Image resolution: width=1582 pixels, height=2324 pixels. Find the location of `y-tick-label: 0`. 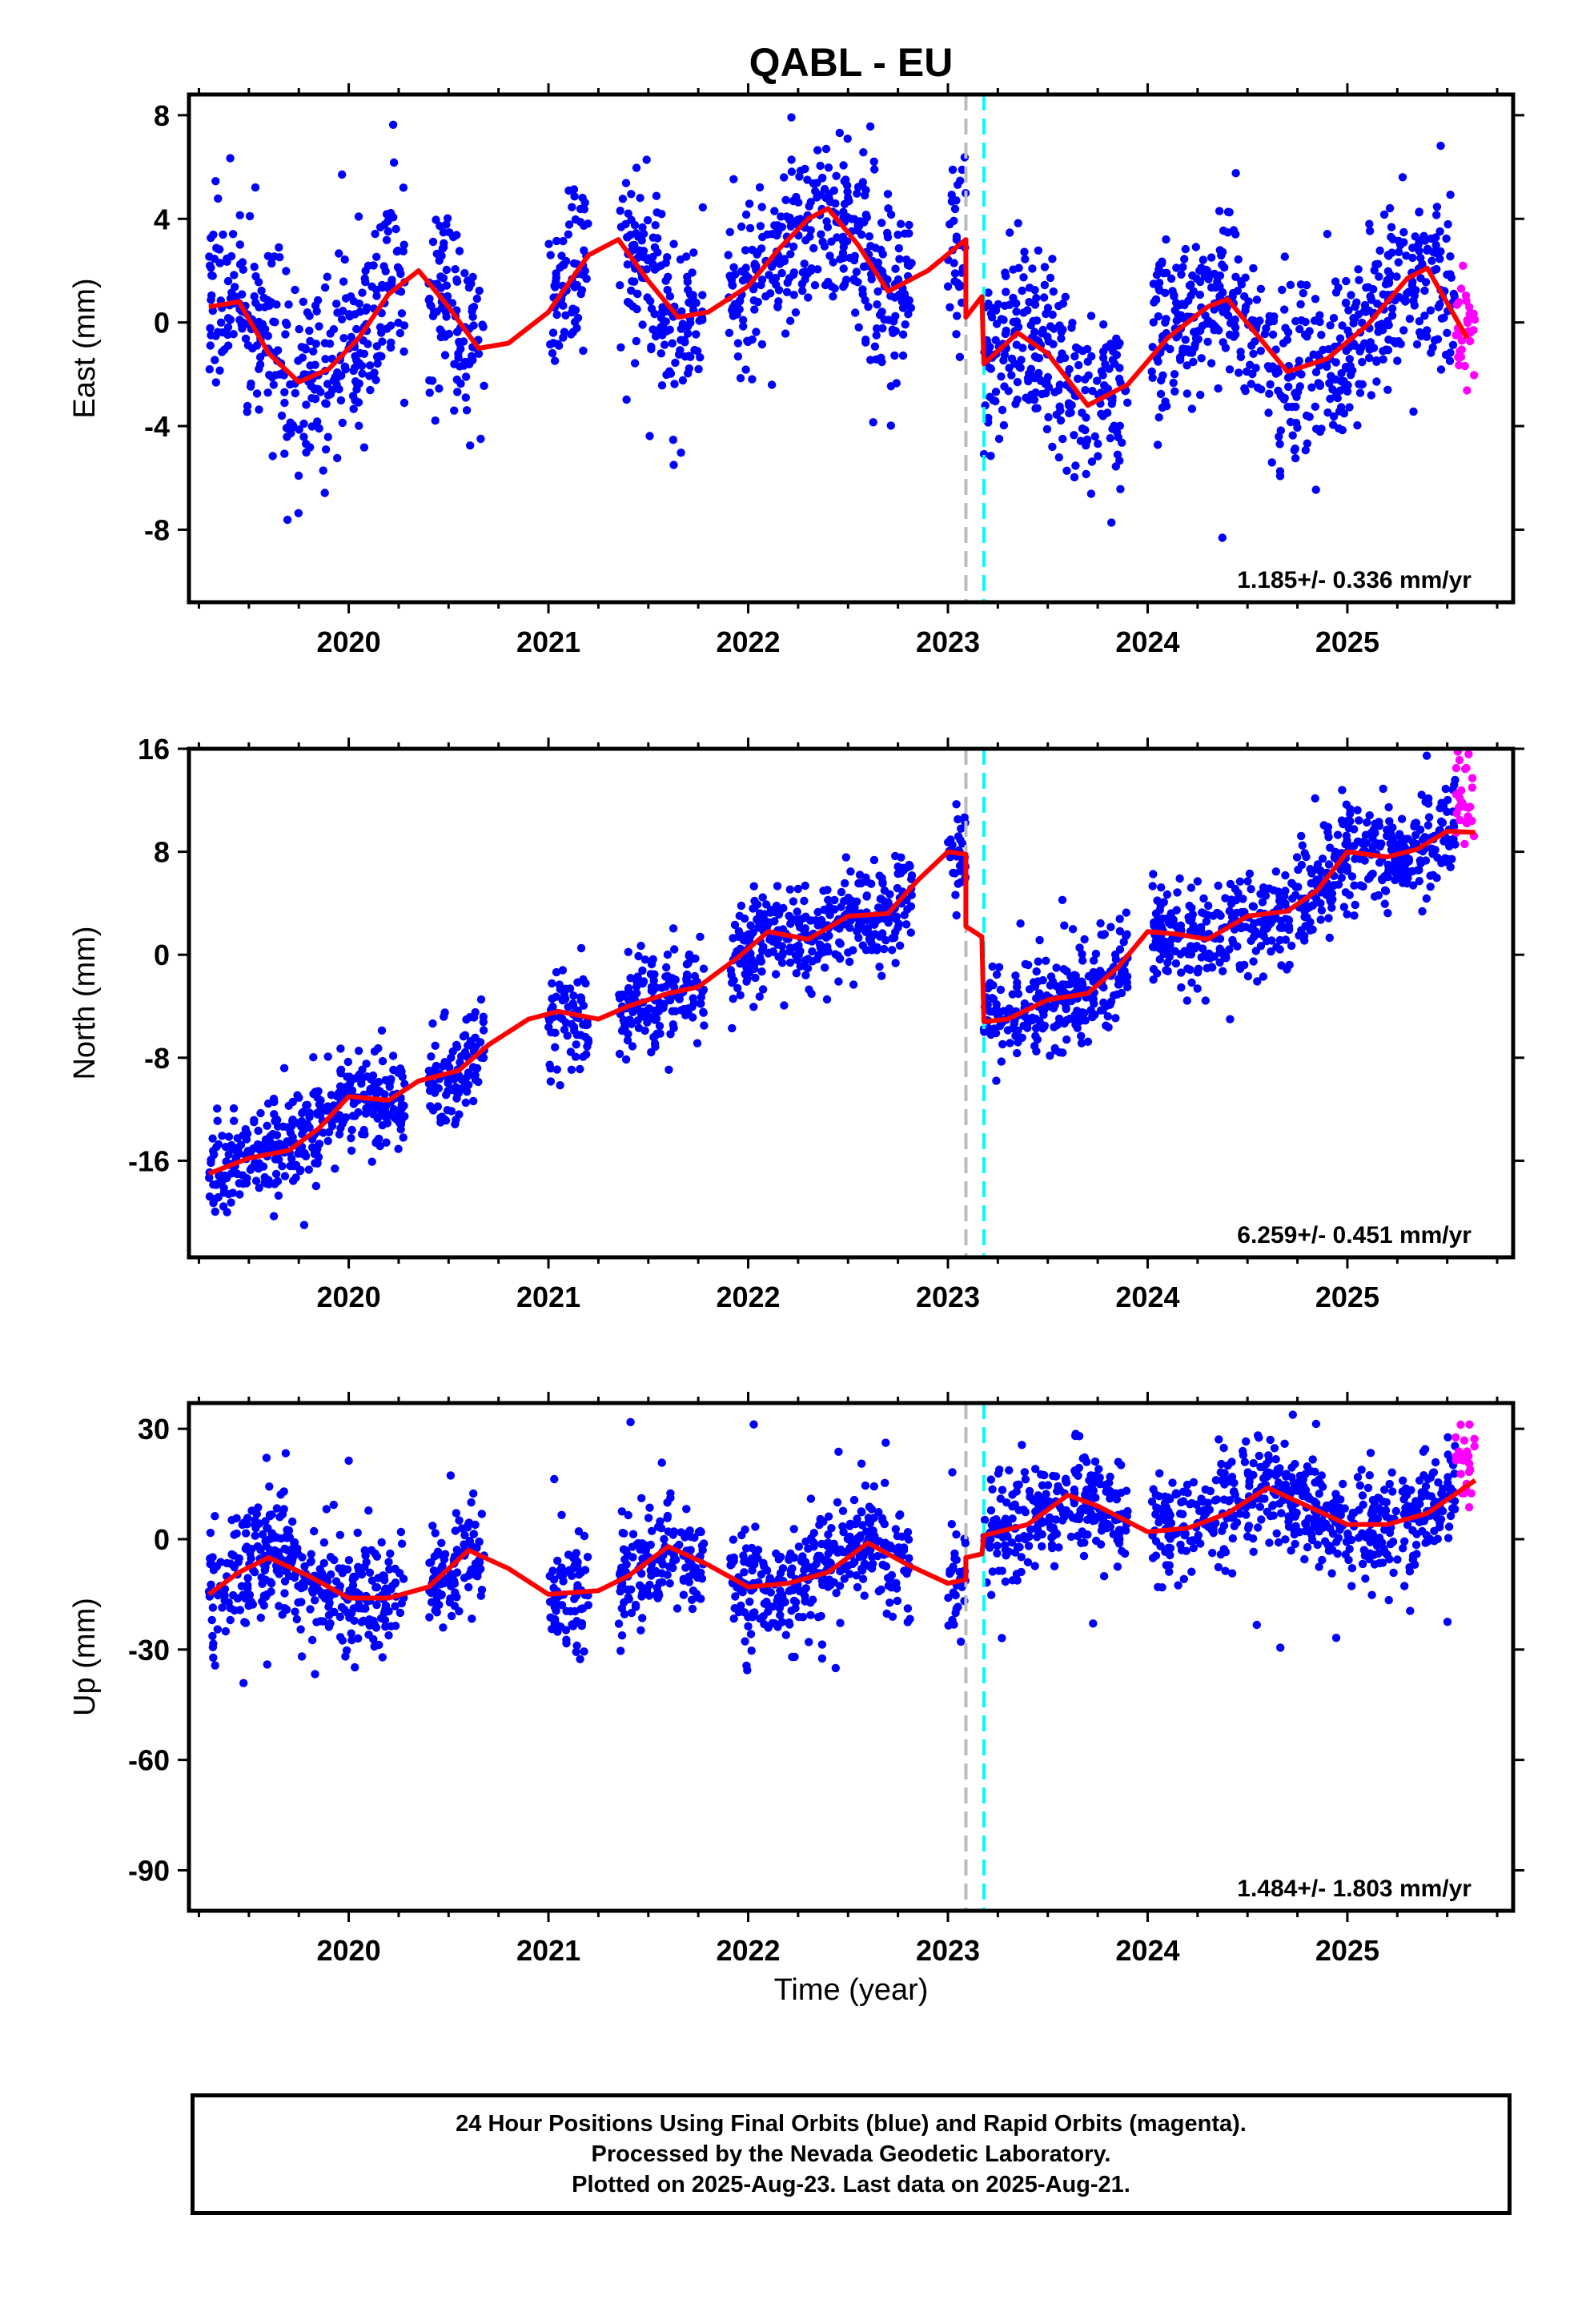

y-tick-label: 0 is located at coordinates (162, 955).